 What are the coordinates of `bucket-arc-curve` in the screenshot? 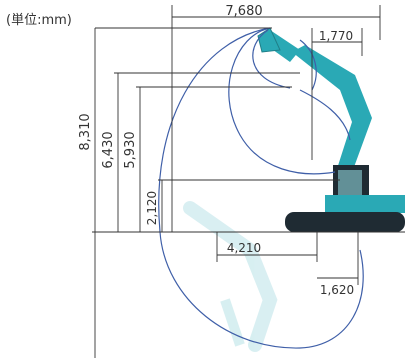 It's located at (271, 59).